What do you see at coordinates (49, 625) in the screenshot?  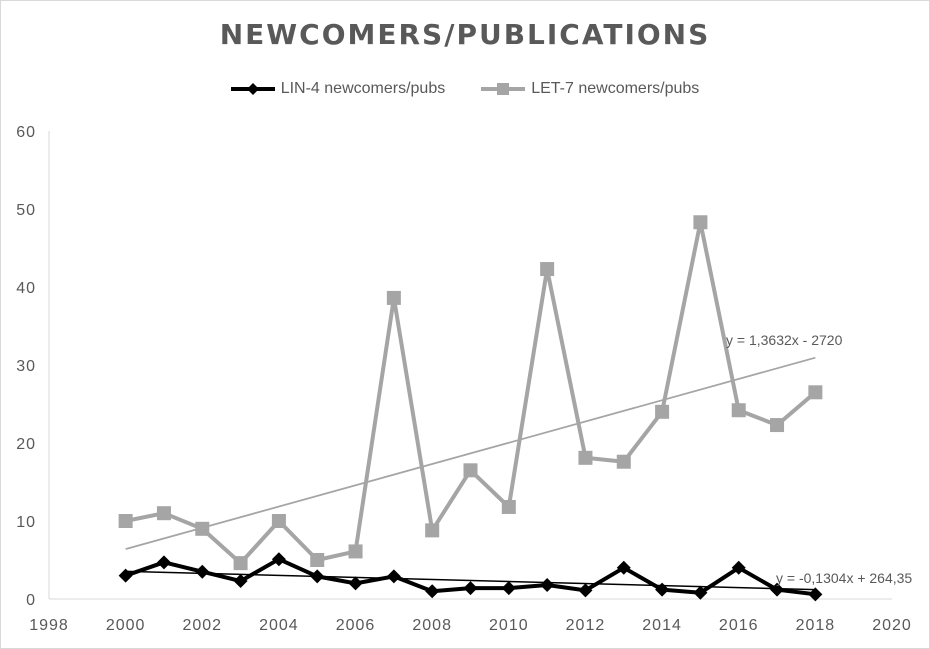 I see `x-tick-label: 1998` at bounding box center [49, 625].